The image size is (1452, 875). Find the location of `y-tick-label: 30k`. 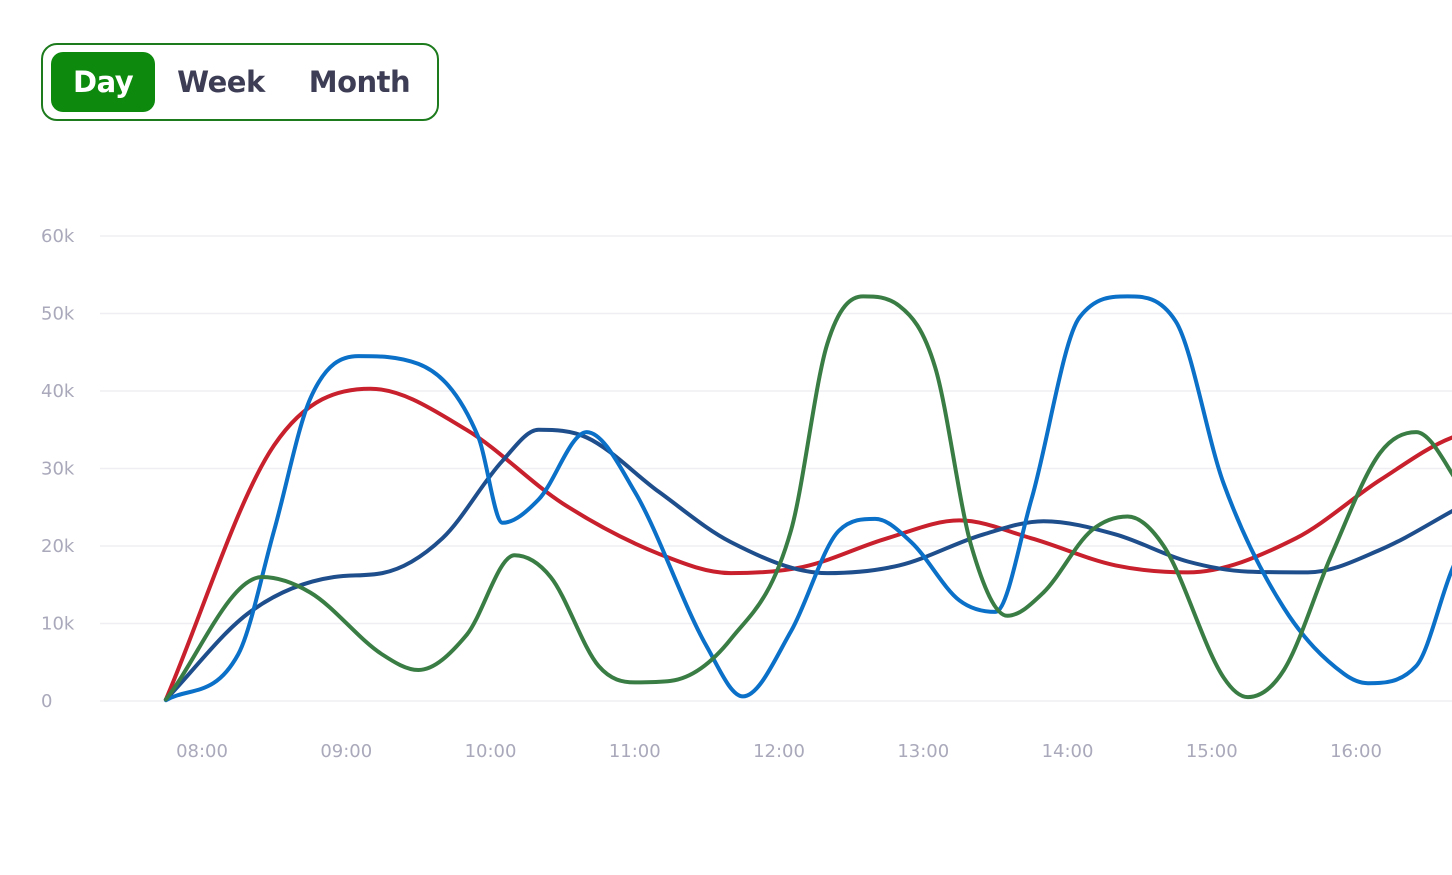

y-tick-label: 30k is located at coordinates (58, 469).